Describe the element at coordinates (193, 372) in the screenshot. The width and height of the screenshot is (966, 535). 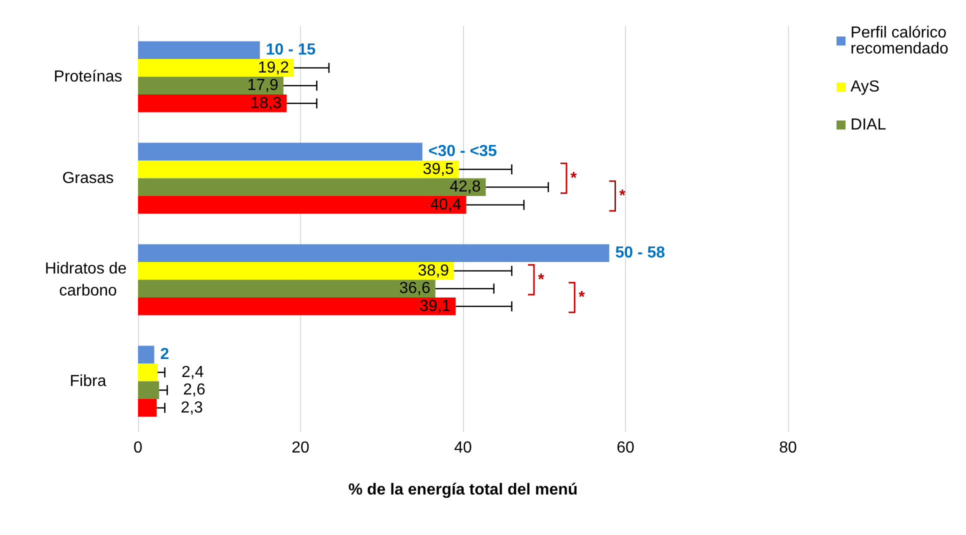
I see `data-label: 2,4` at that location.